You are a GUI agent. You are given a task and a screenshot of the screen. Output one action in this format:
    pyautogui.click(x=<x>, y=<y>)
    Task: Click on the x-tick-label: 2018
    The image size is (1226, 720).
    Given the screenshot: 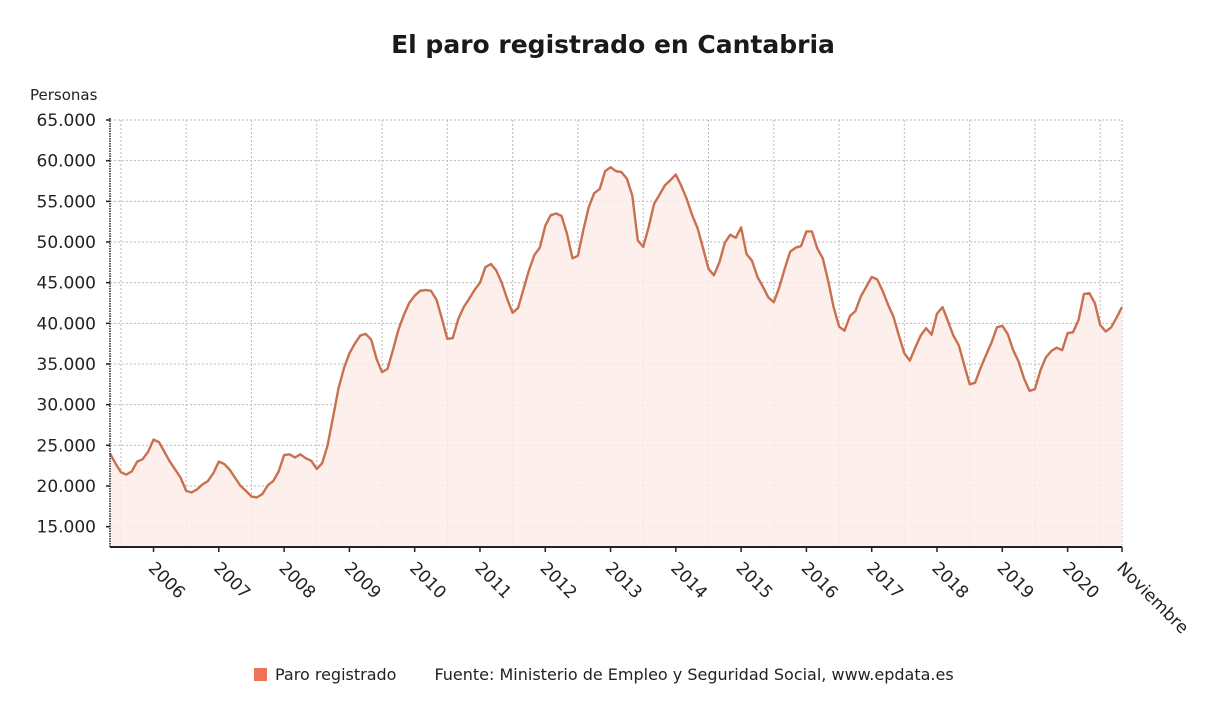 What is the action you would take?
    pyautogui.click(x=949, y=580)
    